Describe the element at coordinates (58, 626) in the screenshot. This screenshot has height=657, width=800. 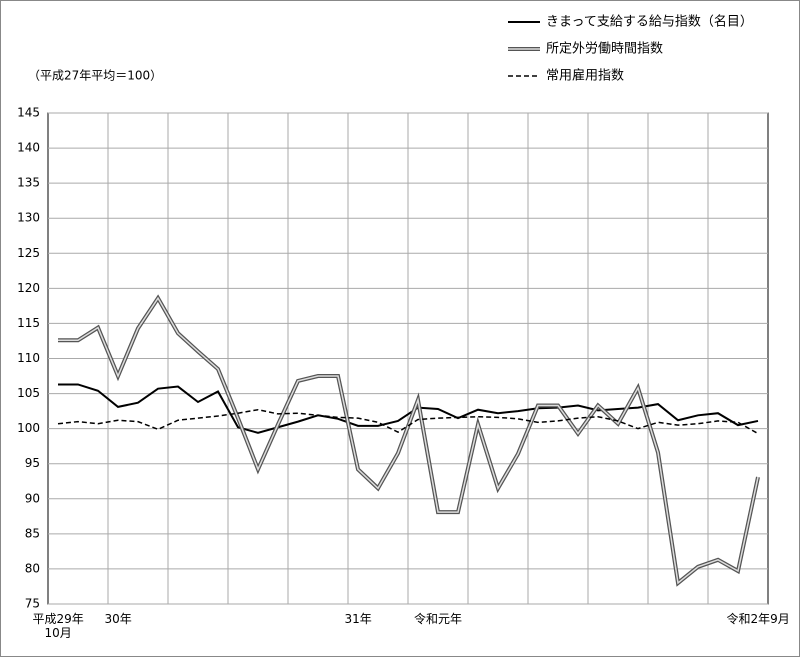
I see `x-tick-label: 平成29年 10月` at that location.